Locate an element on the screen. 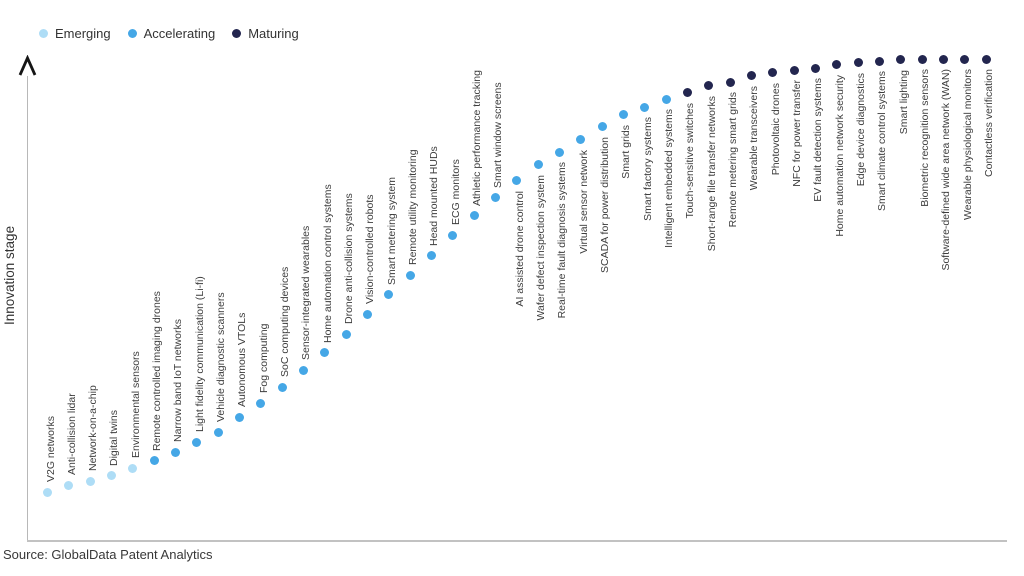  y-axis-title: Innovation stage is located at coordinates (9, 275).